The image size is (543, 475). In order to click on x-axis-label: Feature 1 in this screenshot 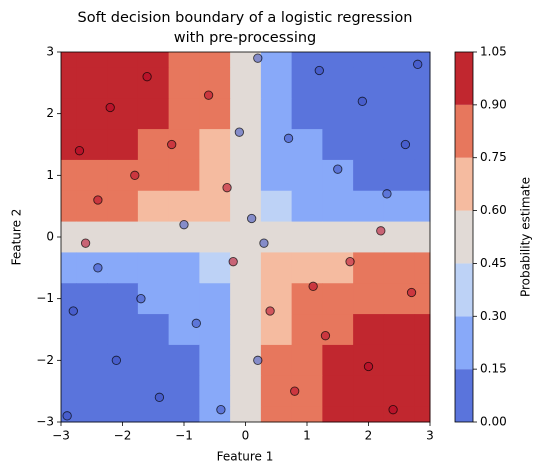, I will do `click(245, 457)`.